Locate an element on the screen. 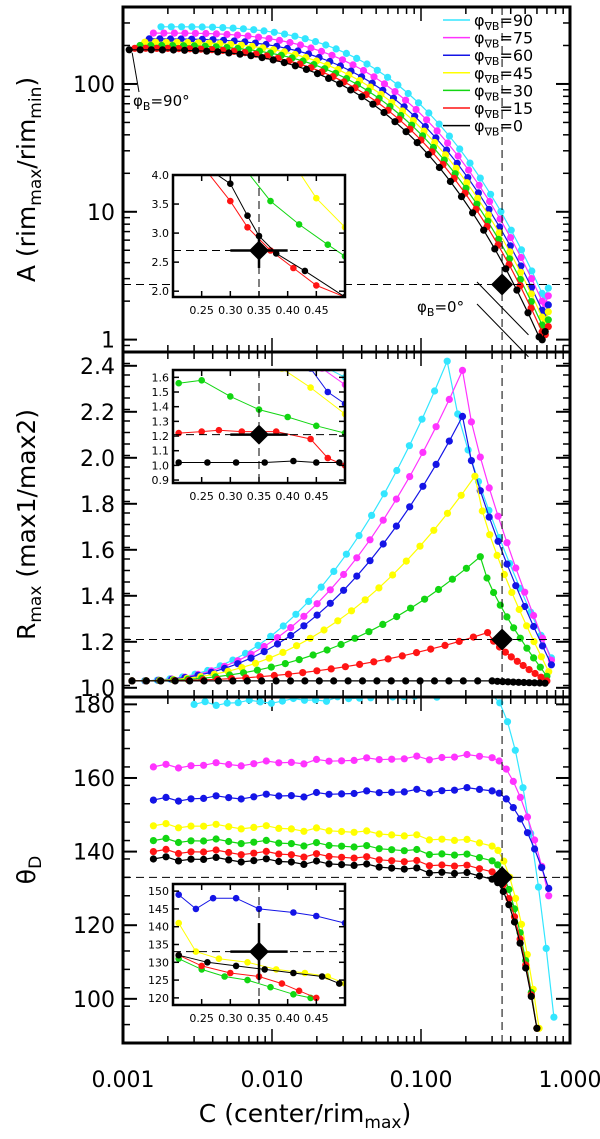  y-label-sub: max is located at coordinates (36, 604).